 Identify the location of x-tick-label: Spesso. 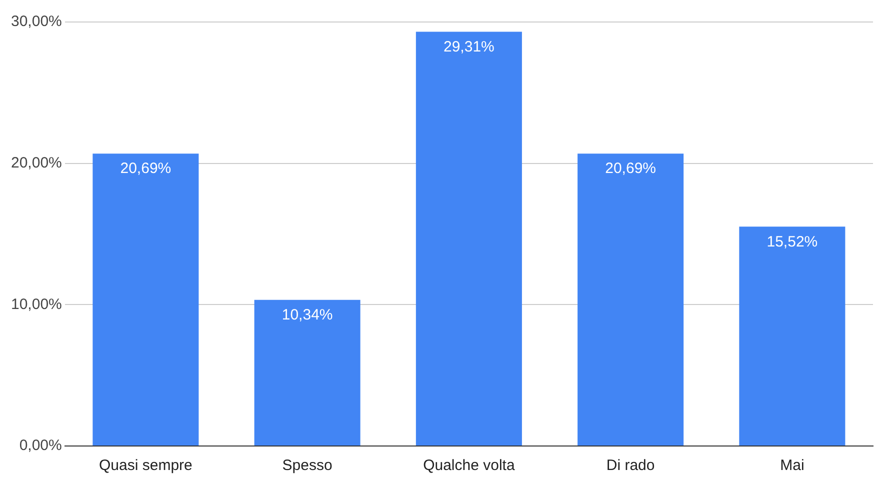
(307, 465).